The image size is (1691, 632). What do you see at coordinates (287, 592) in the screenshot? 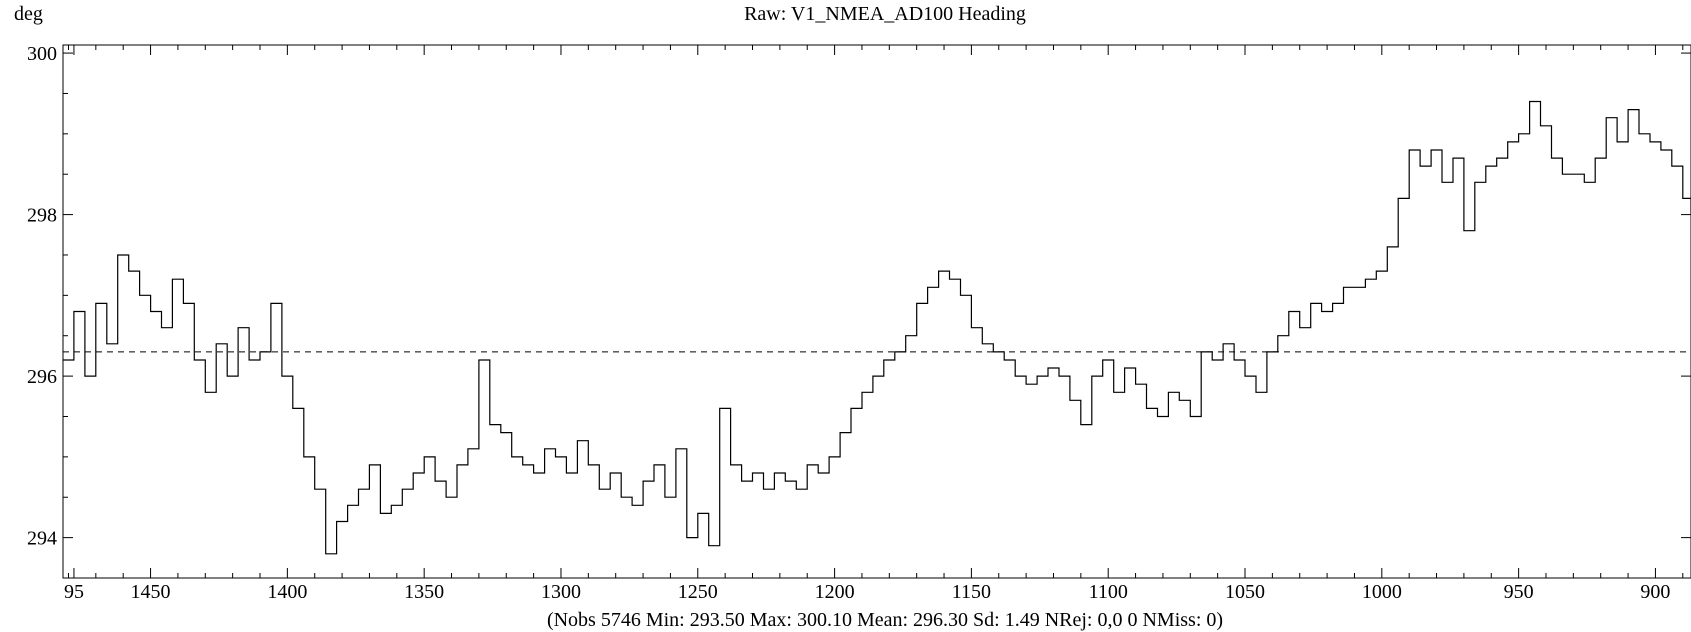
I see `x-tick-label: 1400` at bounding box center [287, 592].